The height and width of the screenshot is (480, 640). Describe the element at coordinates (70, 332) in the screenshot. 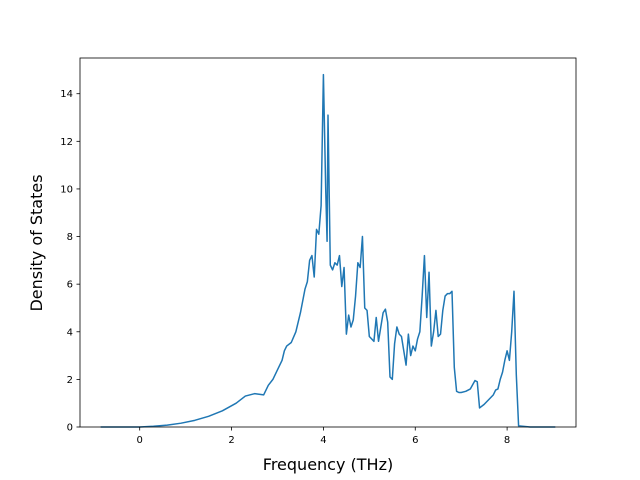

I see `y-tick-label: 4` at that location.